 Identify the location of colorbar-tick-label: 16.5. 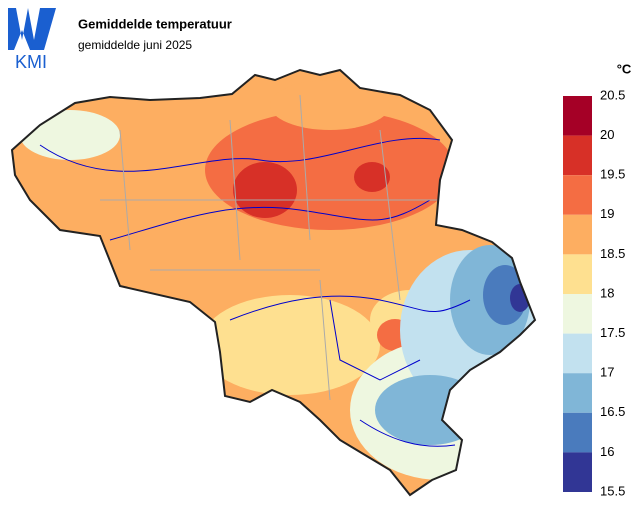
(612, 411).